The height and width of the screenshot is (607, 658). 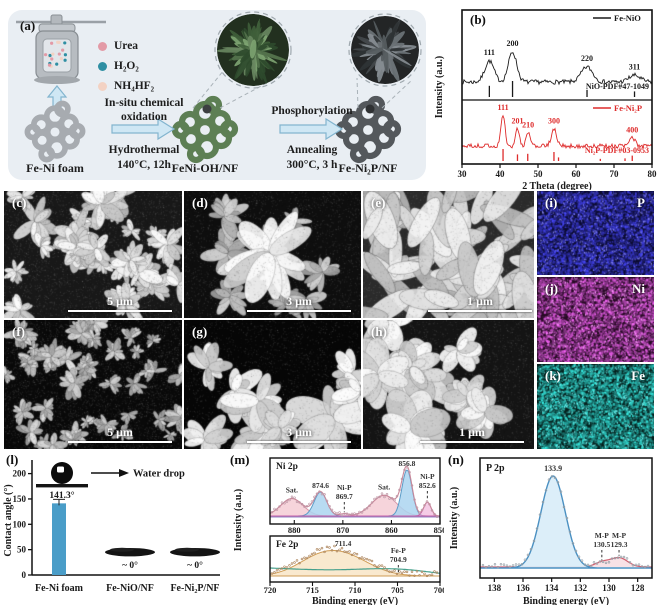 What do you see at coordinates (617, 86) in the screenshot?
I see `svg-text: NiO-PDF#47-1049` at bounding box center [617, 86].